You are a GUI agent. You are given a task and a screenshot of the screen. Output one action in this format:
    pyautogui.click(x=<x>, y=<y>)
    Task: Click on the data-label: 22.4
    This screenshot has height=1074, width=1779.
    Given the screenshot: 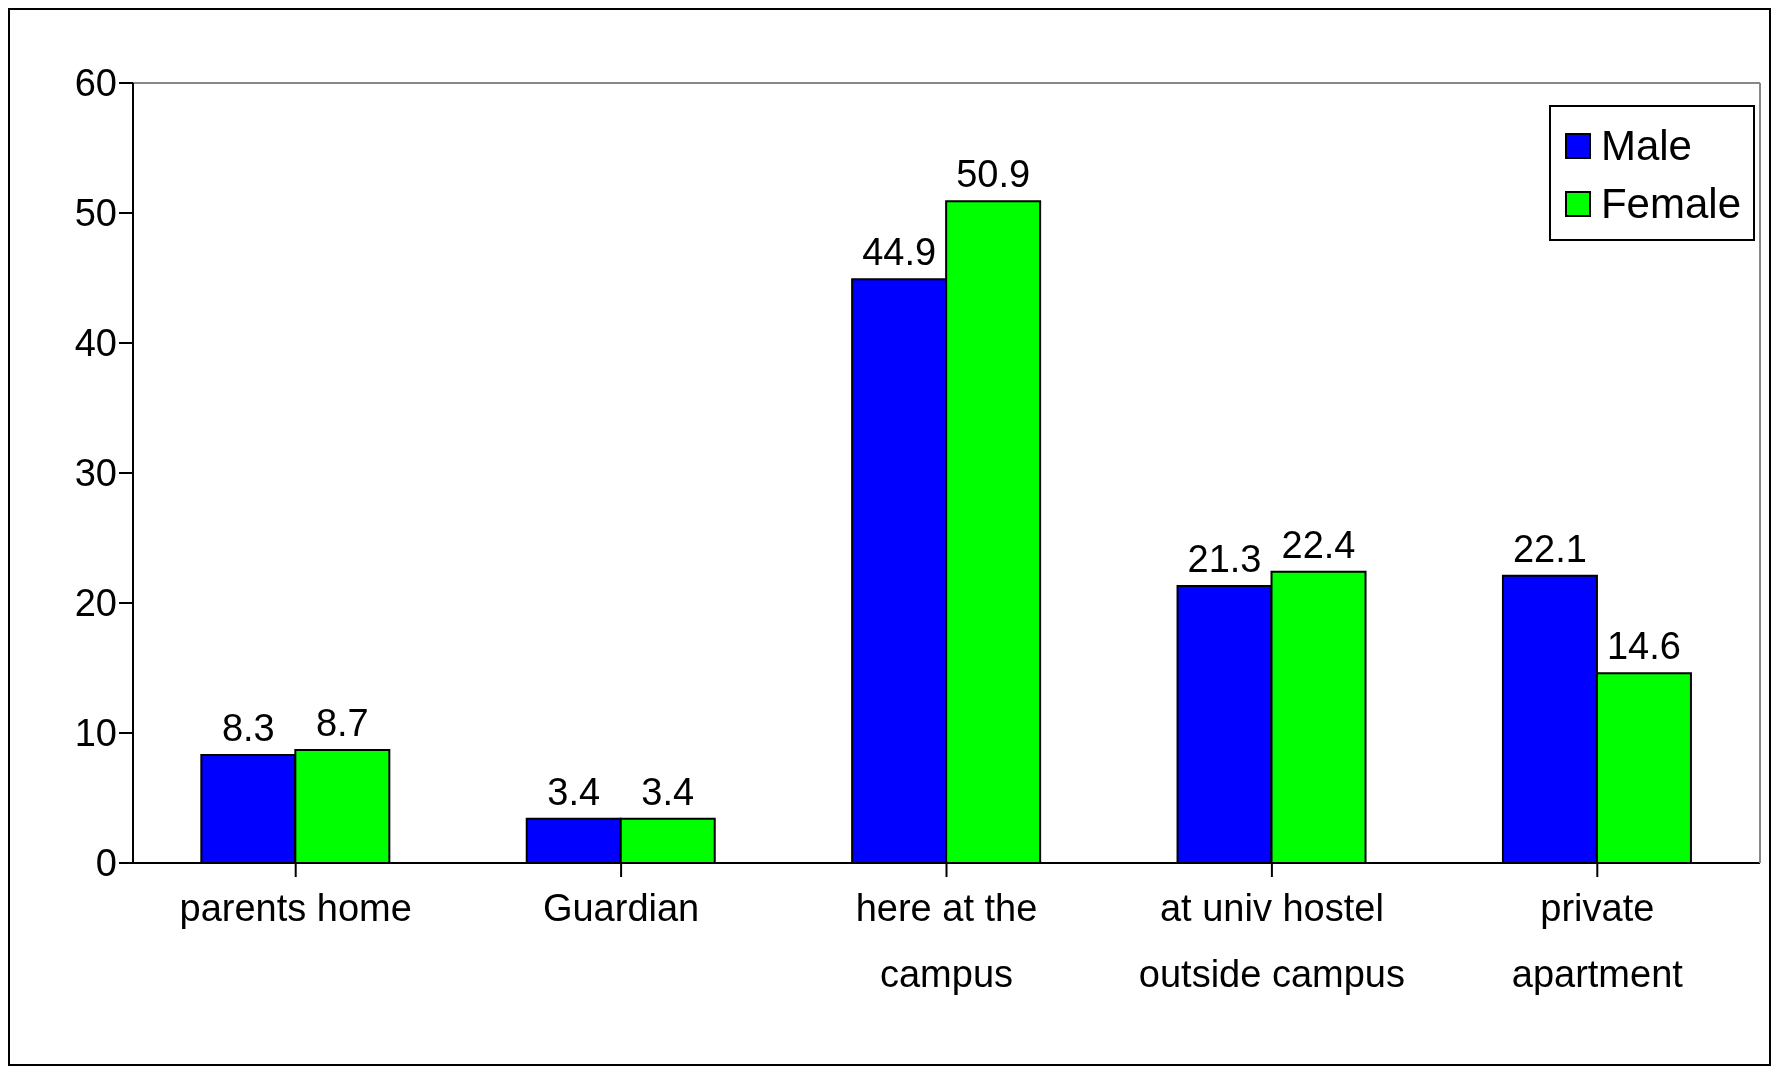 What is the action you would take?
    pyautogui.click(x=1318, y=544)
    